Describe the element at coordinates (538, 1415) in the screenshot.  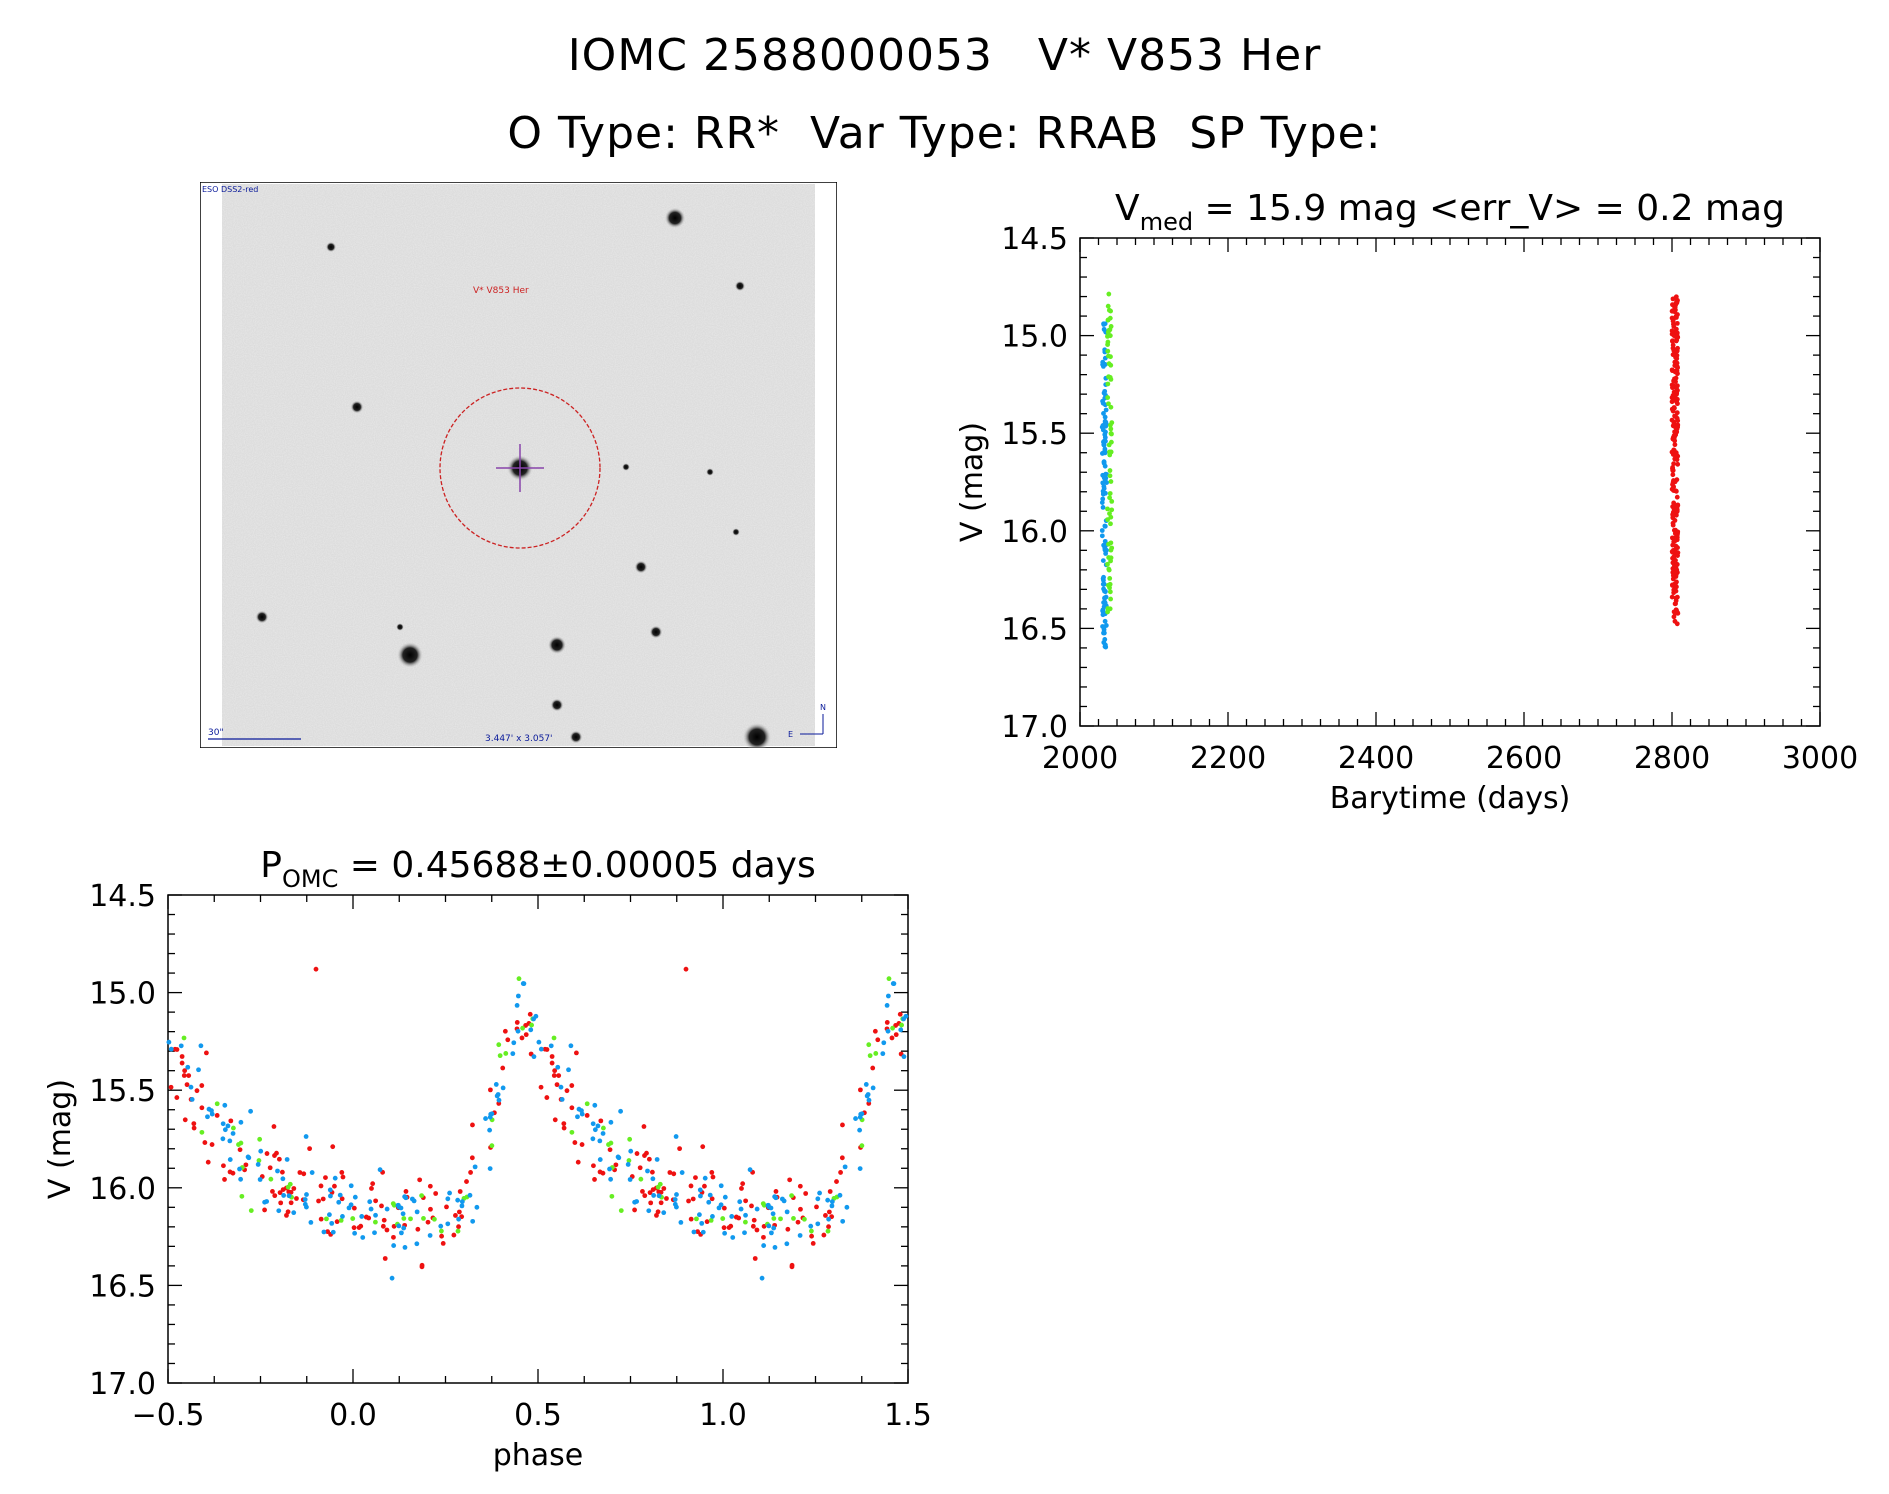
I see `x-tick-label: 0.5` at that location.